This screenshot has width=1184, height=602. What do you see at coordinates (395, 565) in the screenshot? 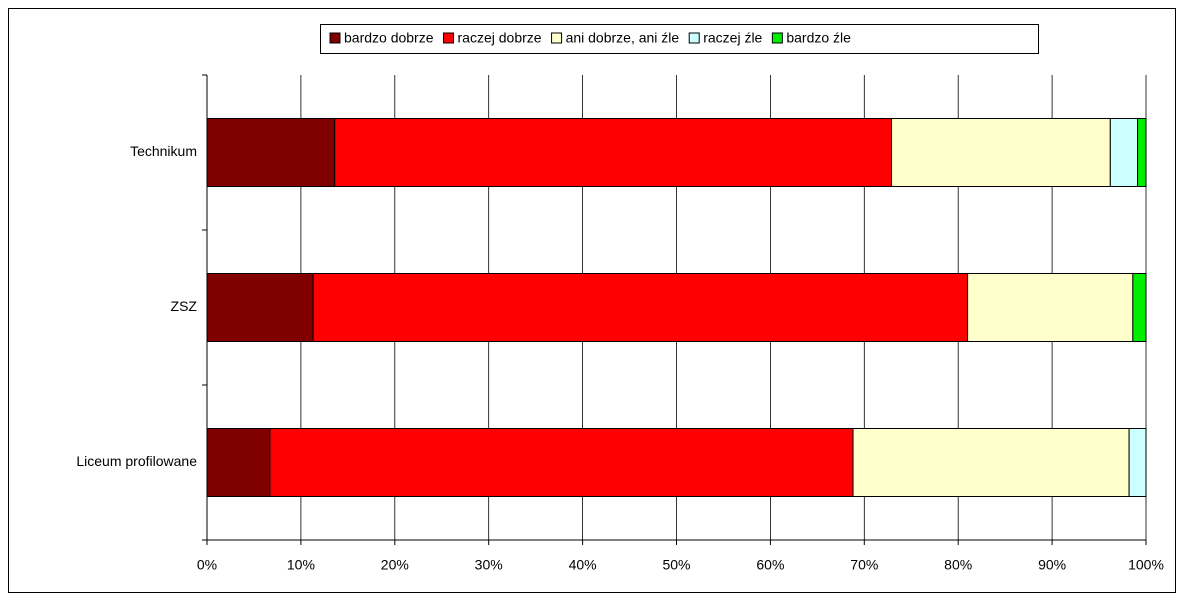
I see `x-tick-label: 20%` at bounding box center [395, 565].